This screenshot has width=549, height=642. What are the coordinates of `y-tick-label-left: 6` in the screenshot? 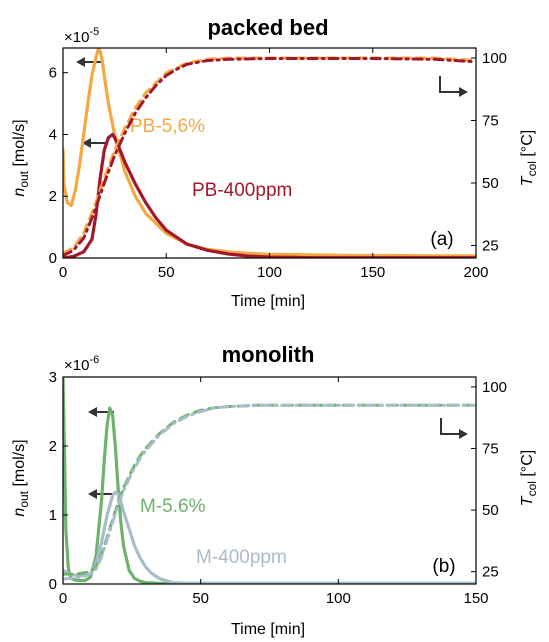 It's located at (53, 73).